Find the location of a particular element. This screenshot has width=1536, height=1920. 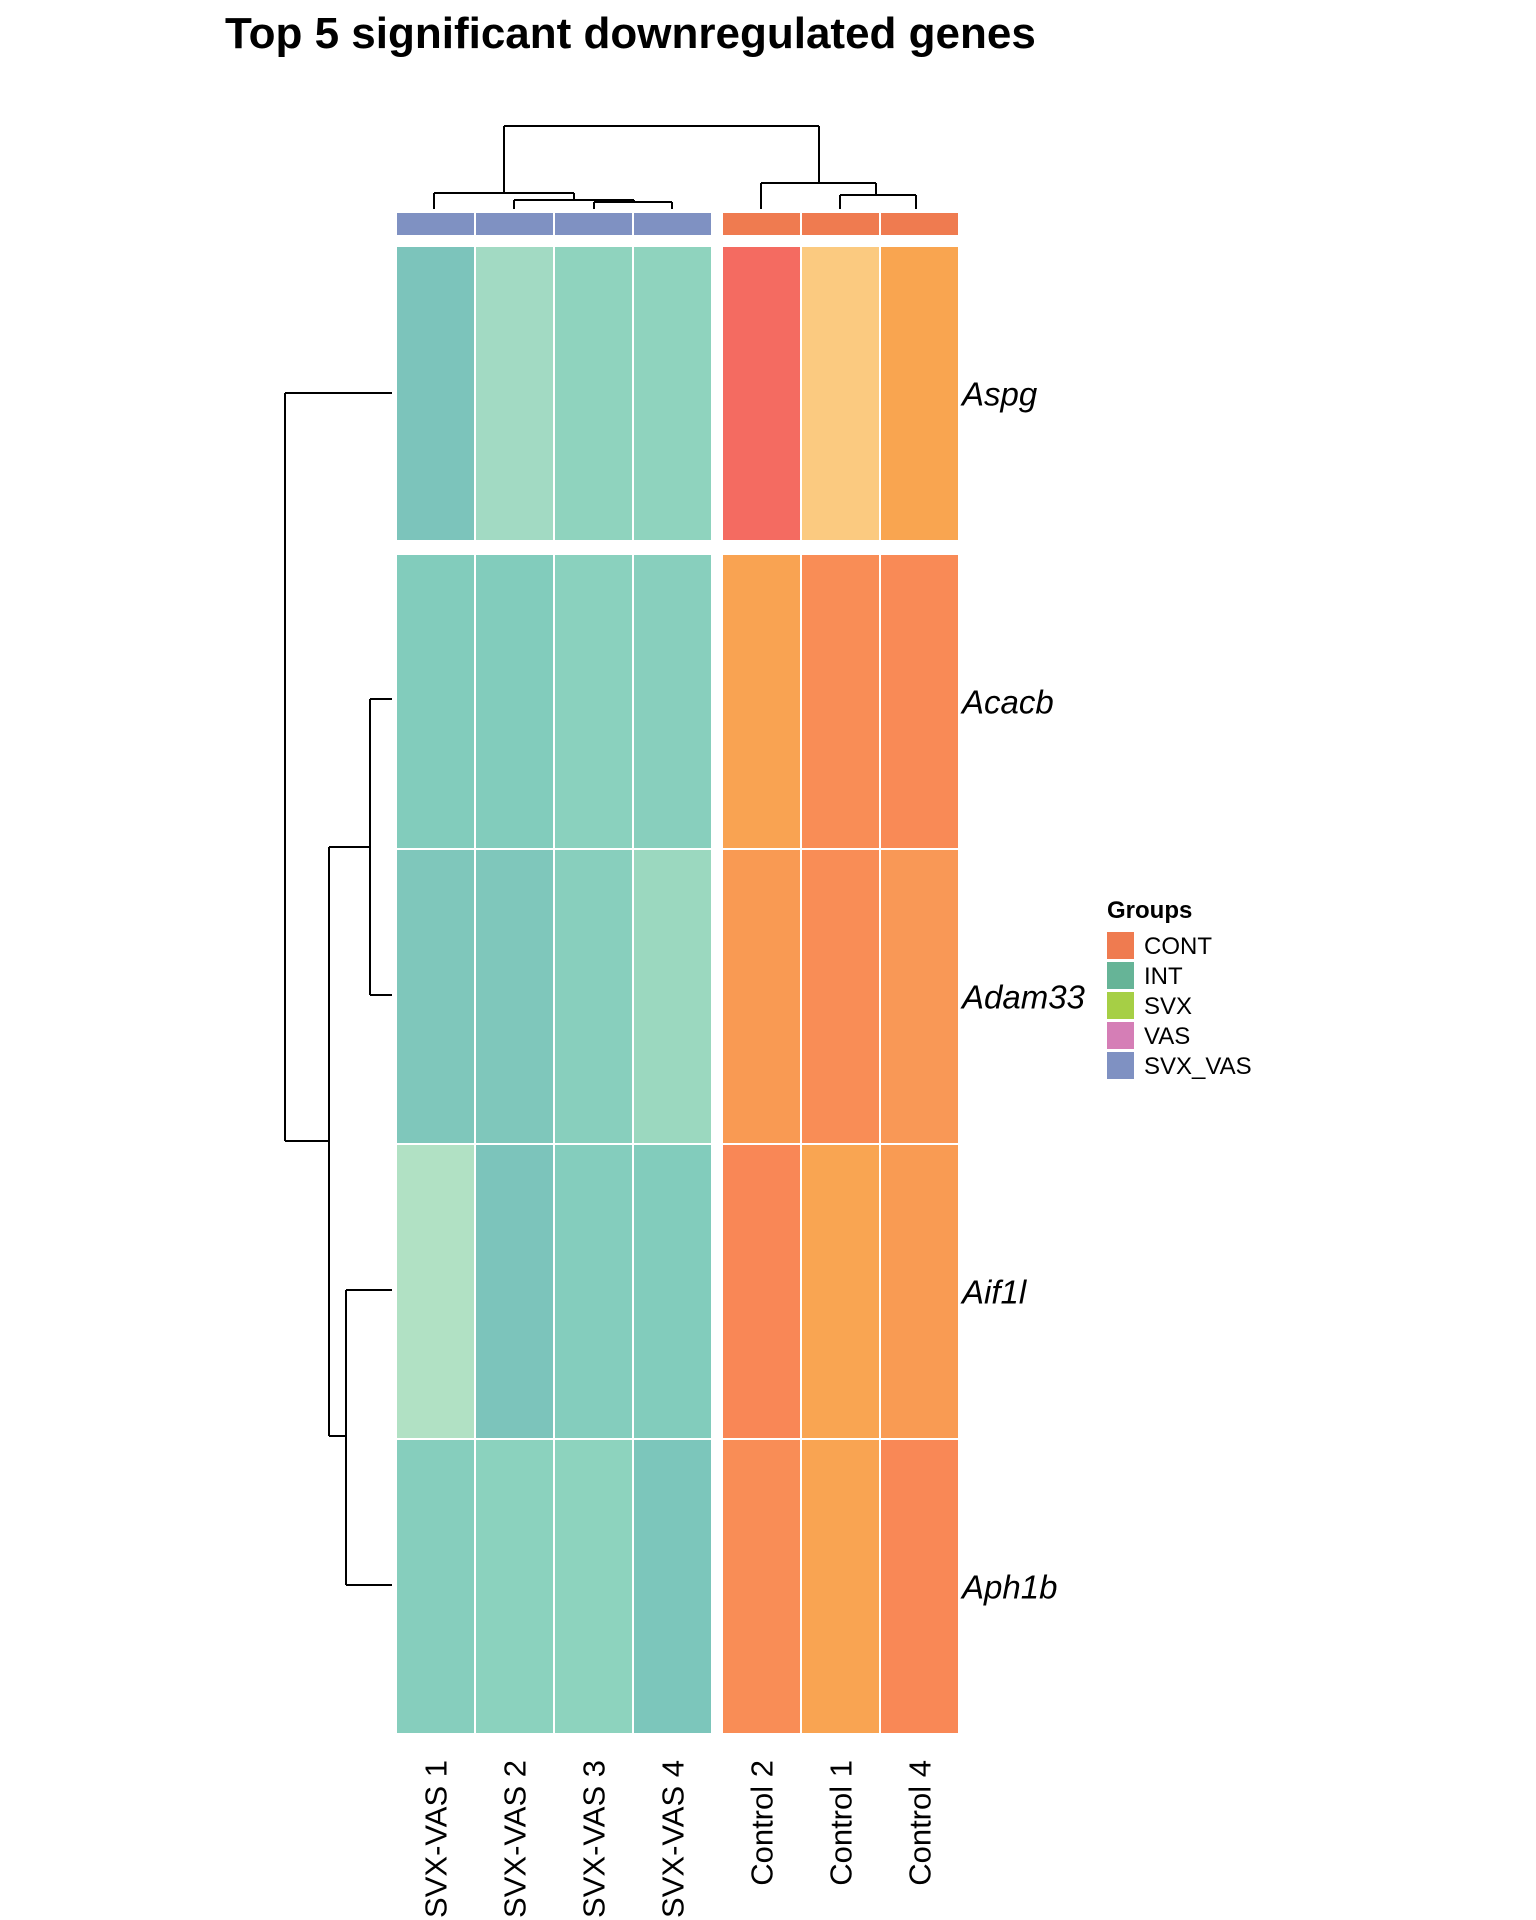

gene-label-aif1l: Aif1l is located at coordinates (994, 1292).